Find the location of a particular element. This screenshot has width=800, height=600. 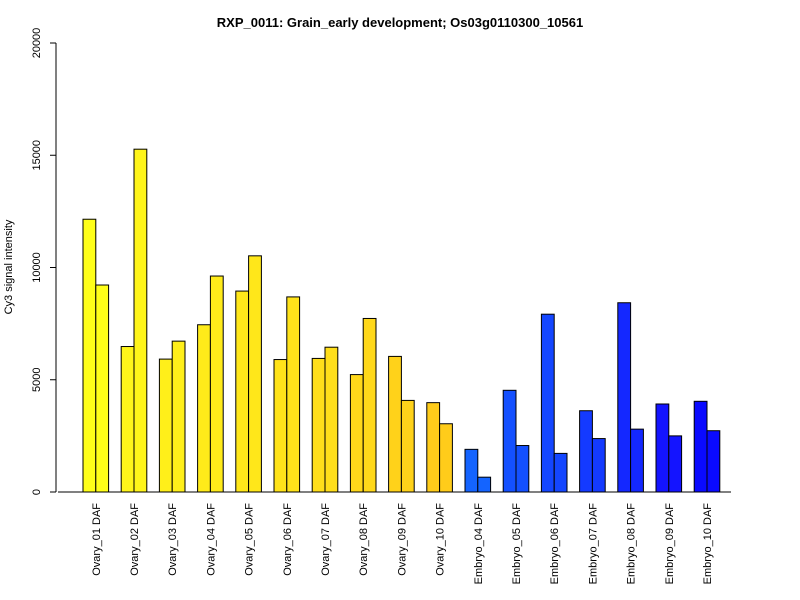

x-tick-label: Ovary_02 DAF is located at coordinates (135, 539).